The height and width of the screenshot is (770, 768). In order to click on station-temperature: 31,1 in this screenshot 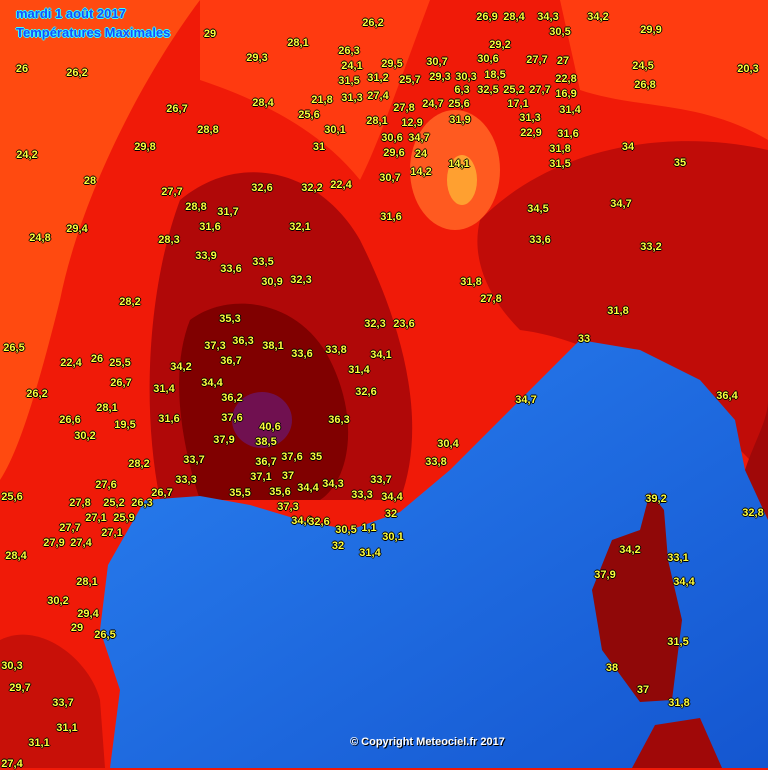, I will do `click(67, 728)`.